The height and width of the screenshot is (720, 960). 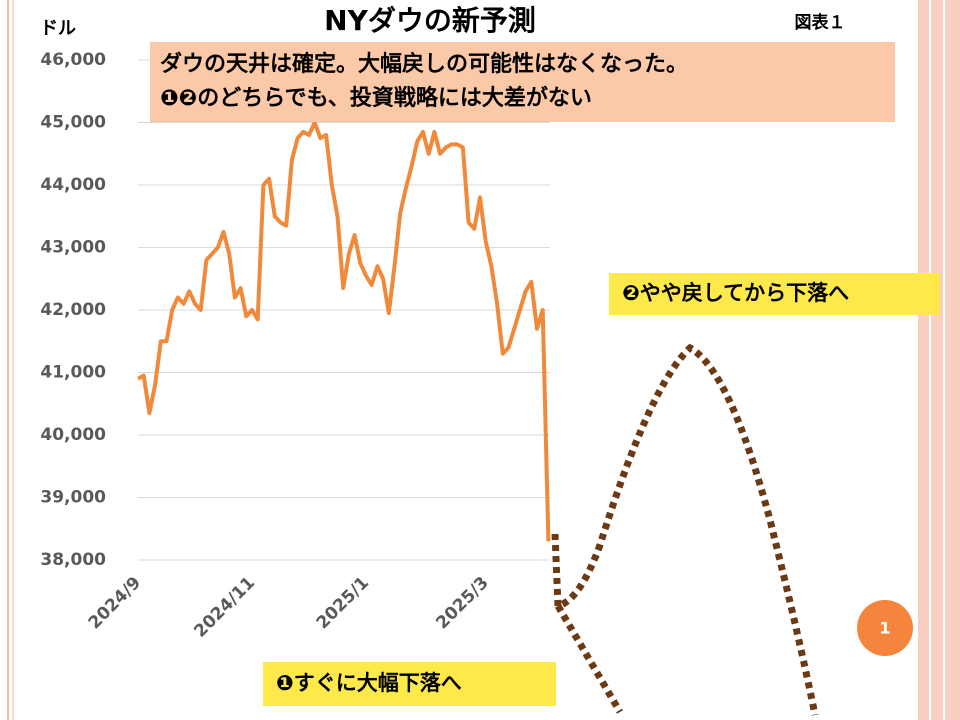 I want to click on scenario-label: ❶すぐに大幅下落へ, so click(x=369, y=683).